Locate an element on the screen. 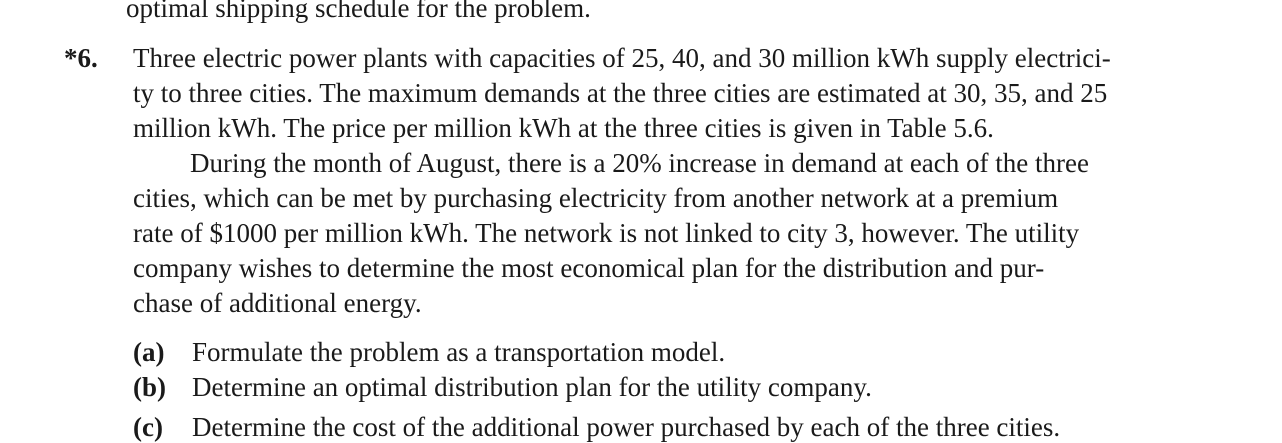 The image size is (1282, 443). part-b-label: (b) is located at coordinates (149, 387).